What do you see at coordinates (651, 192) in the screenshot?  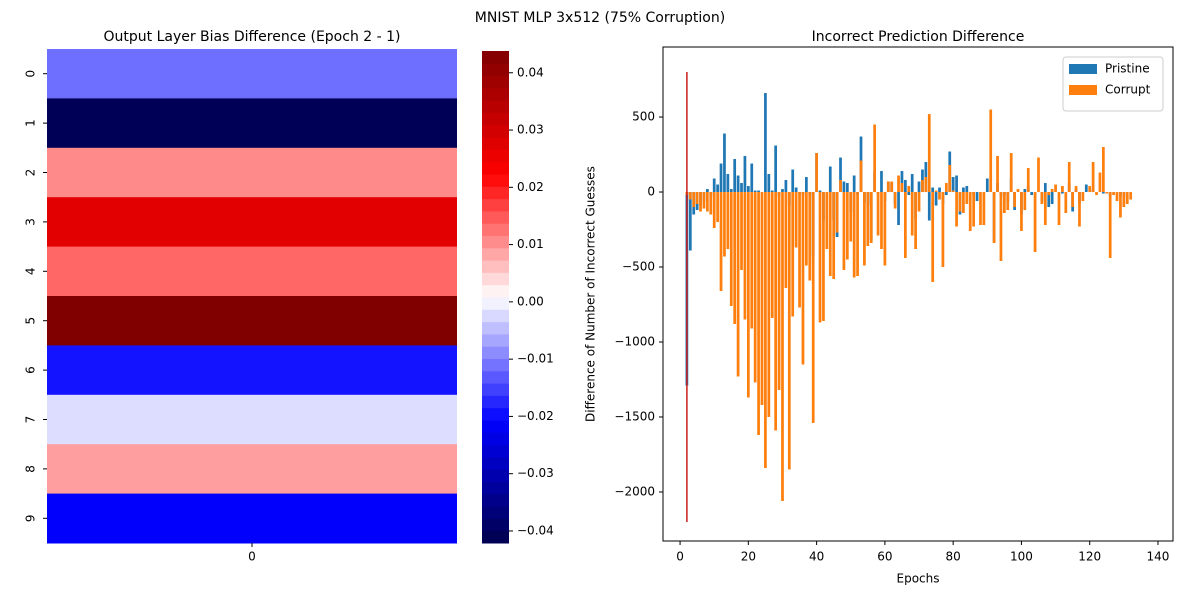 I see `y-tick-label: 0` at bounding box center [651, 192].